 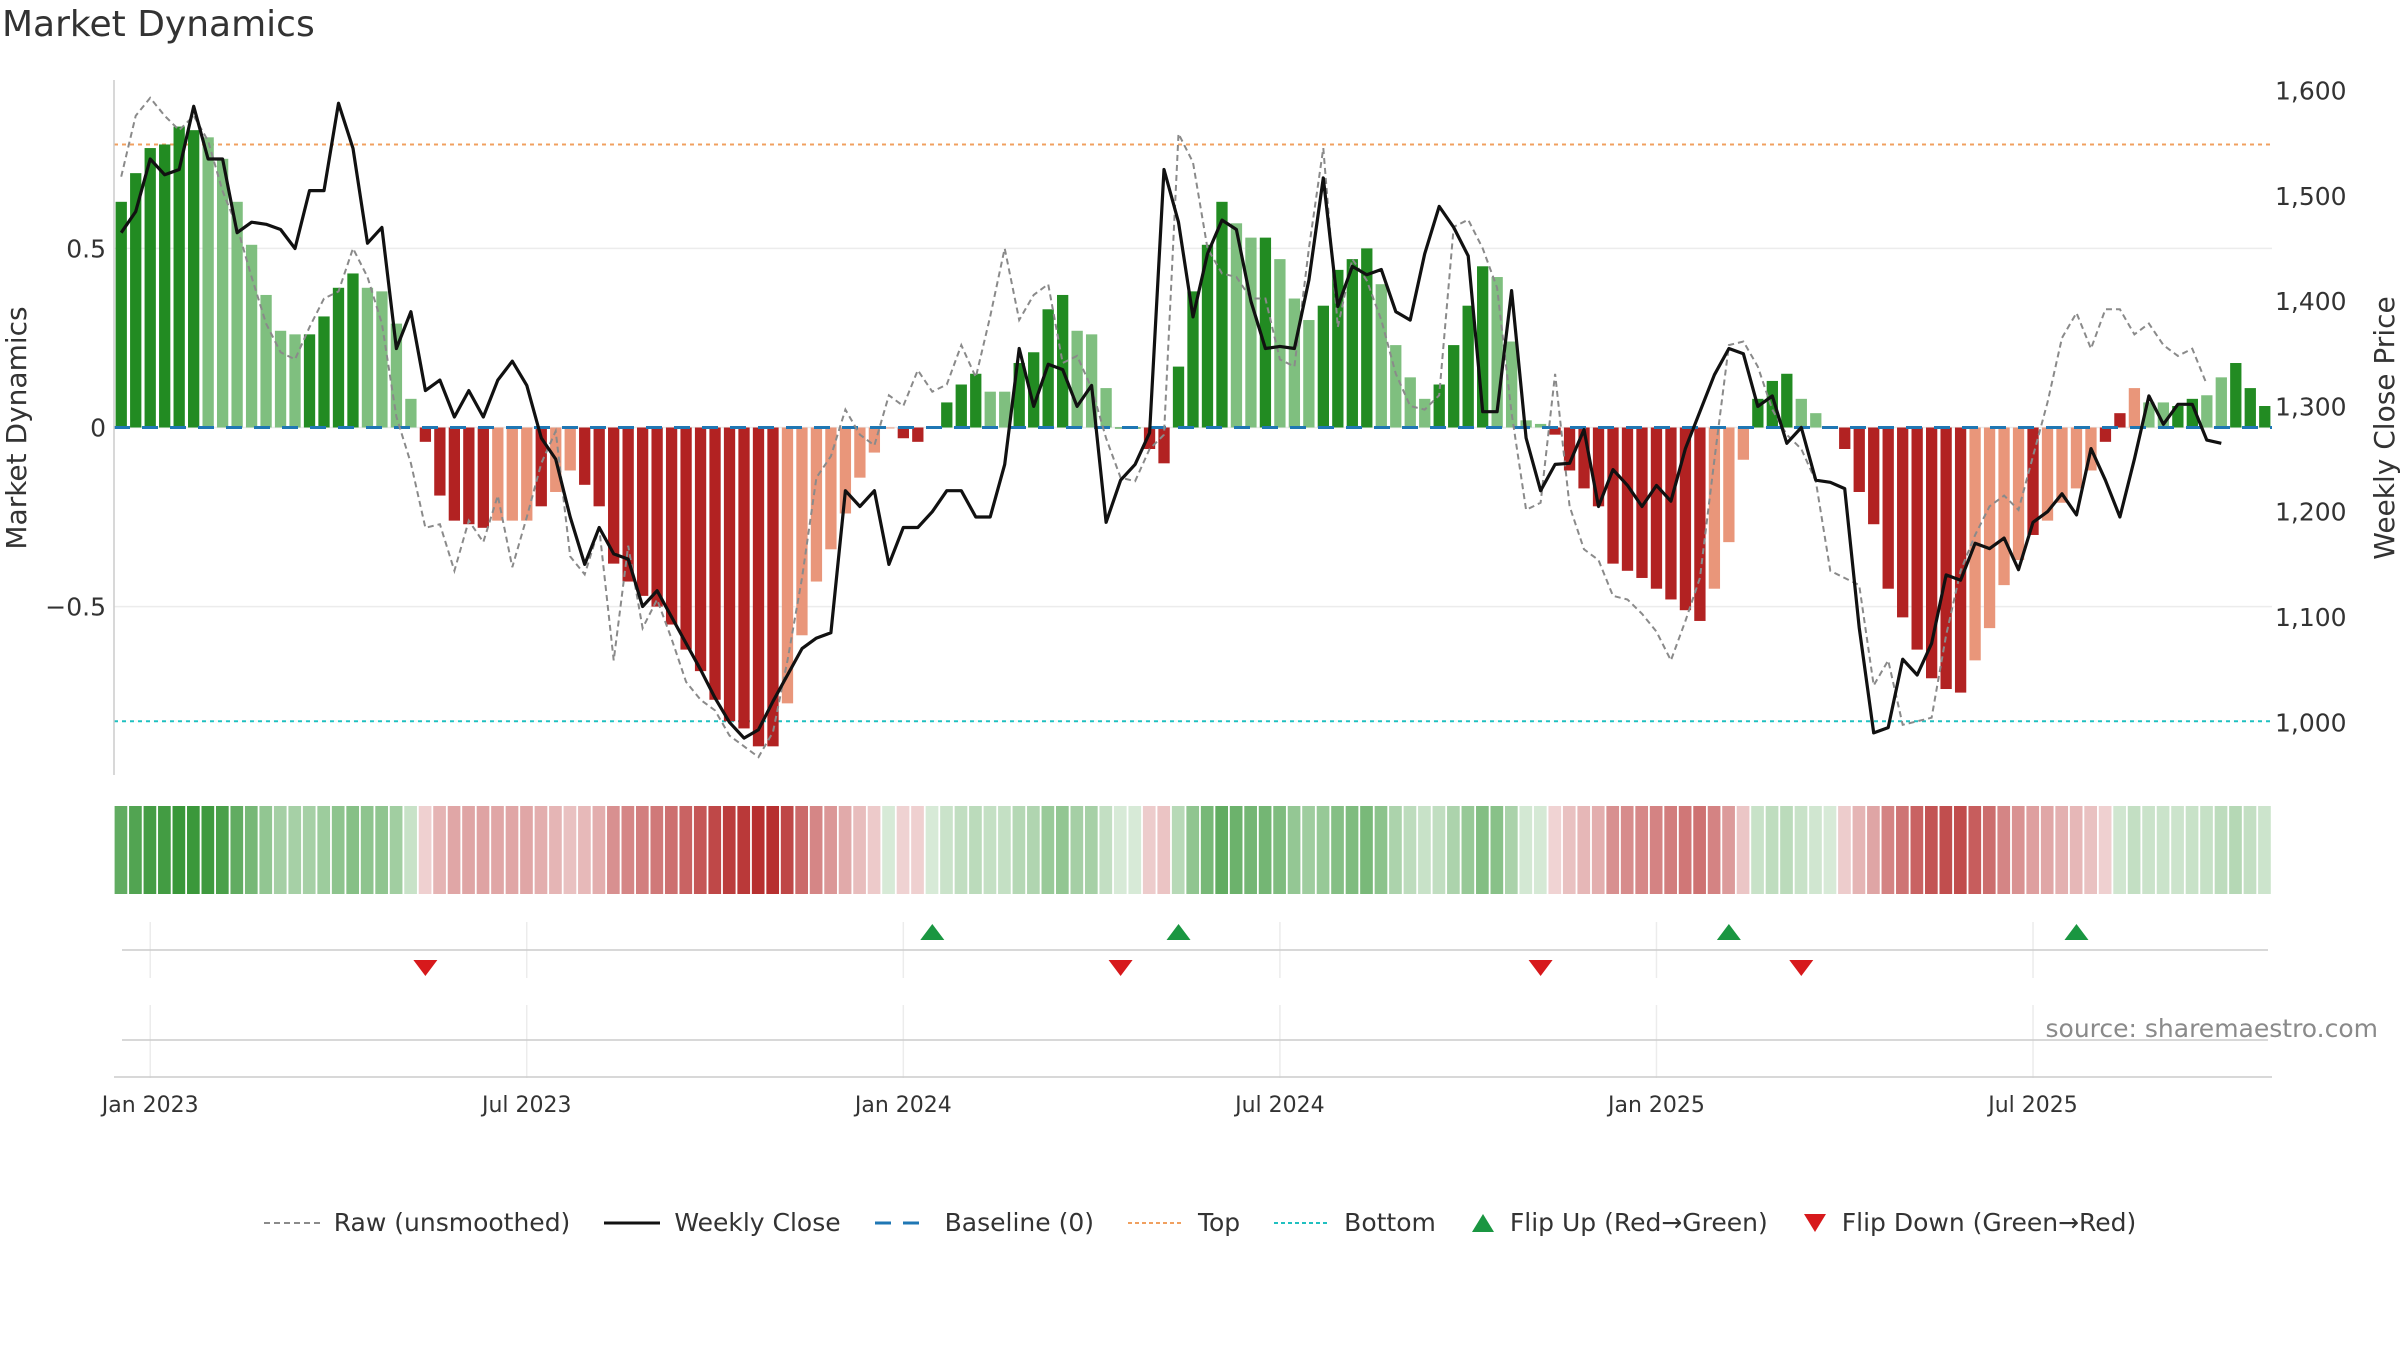 What do you see at coordinates (75, 607) in the screenshot?
I see `y-tick-label: −0.5` at bounding box center [75, 607].